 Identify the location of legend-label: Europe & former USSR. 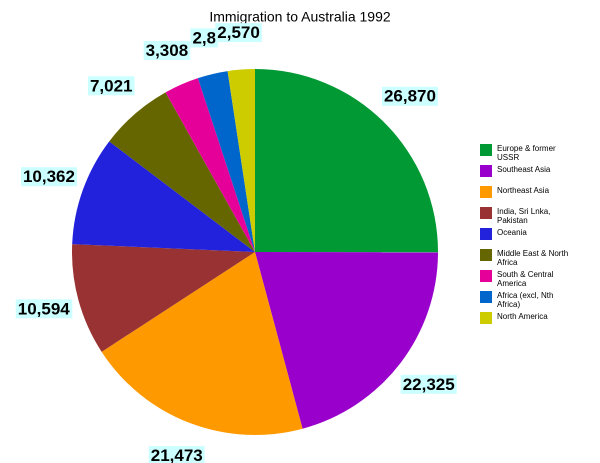
(526, 153).